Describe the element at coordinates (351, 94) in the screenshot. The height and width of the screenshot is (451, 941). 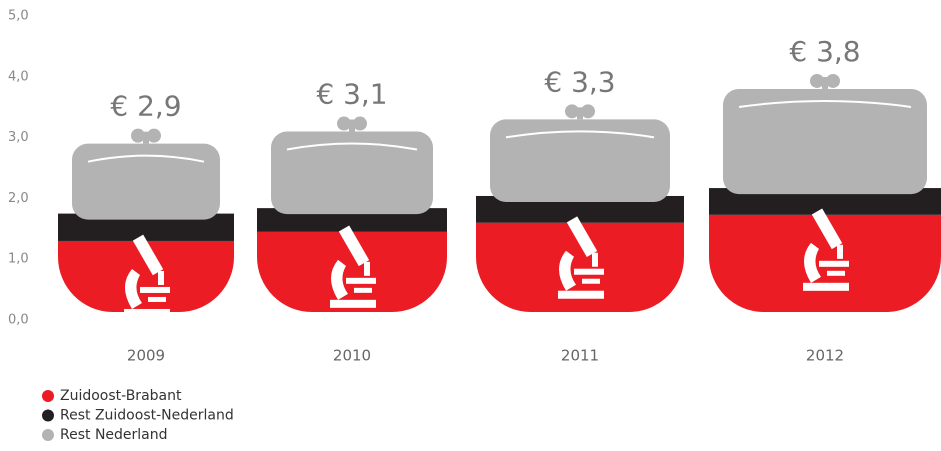
I see `total-label: € 3,1` at that location.